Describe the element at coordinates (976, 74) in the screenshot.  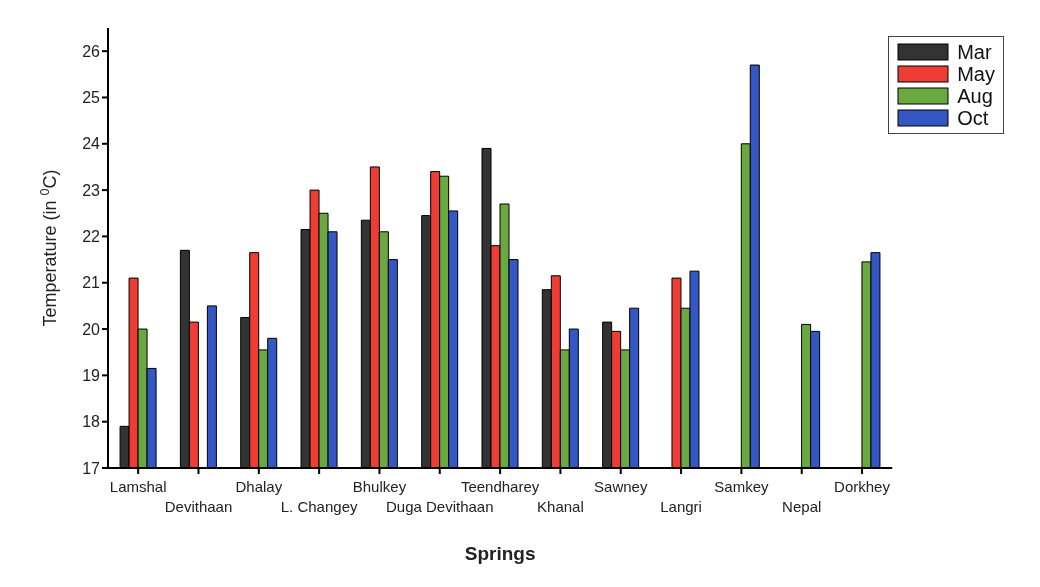
I see `legend-label: May` at that location.